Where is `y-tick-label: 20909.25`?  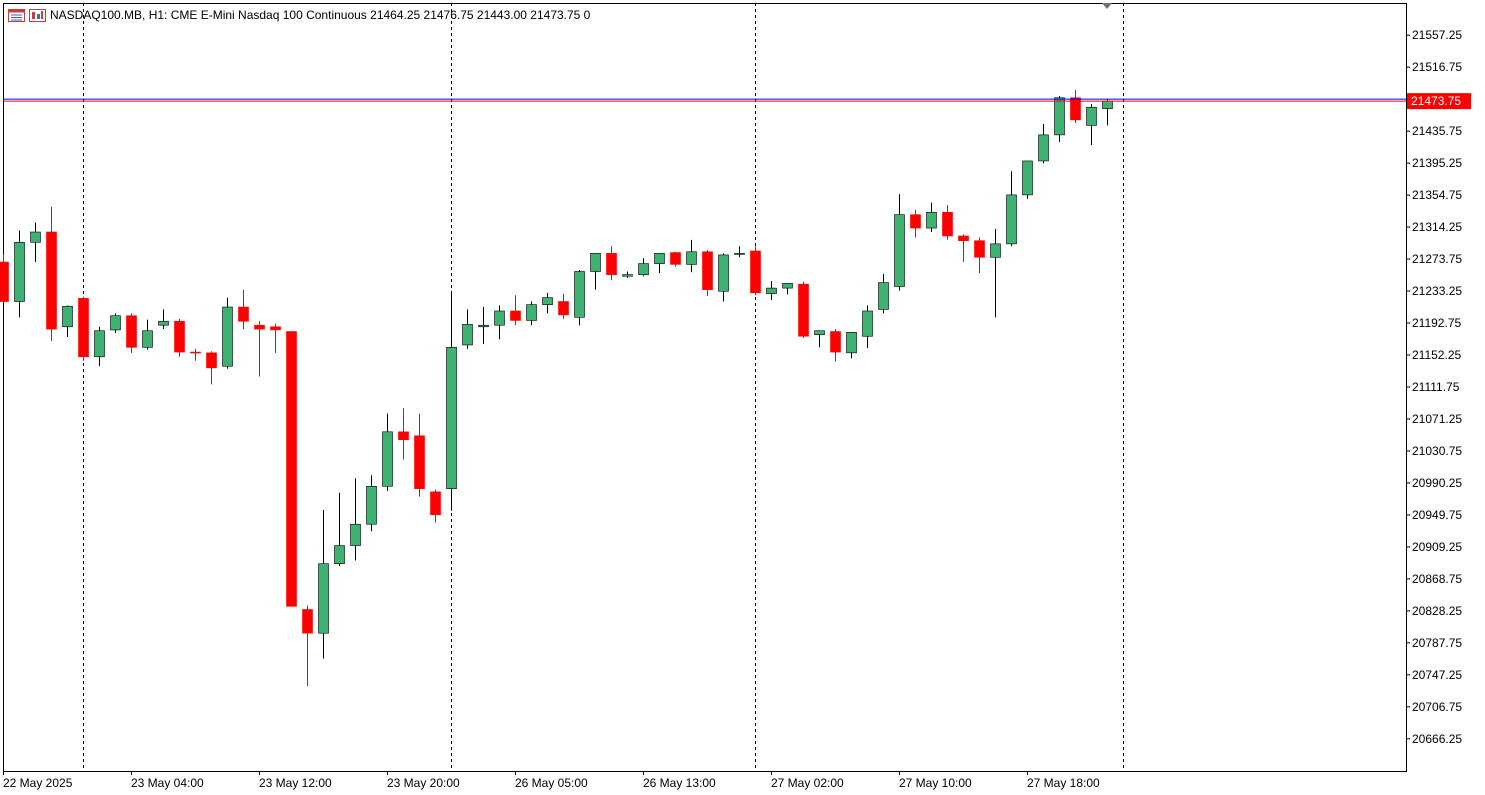
y-tick-label: 20909.25 is located at coordinates (1437, 547).